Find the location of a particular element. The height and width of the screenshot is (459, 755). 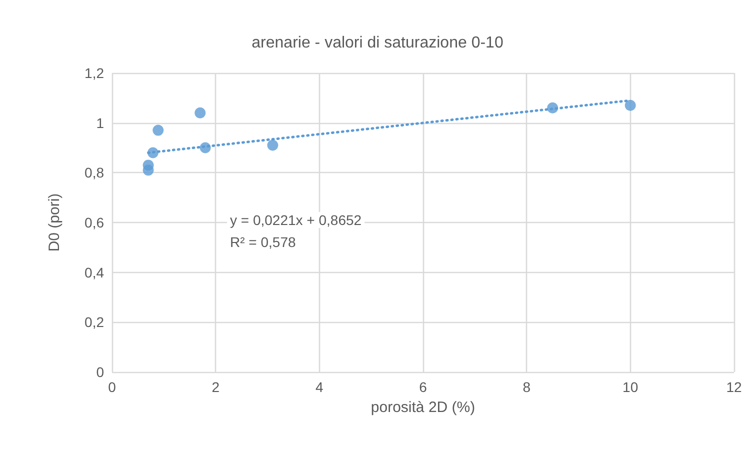

y-tick-label: 0,2 is located at coordinates (94, 322).